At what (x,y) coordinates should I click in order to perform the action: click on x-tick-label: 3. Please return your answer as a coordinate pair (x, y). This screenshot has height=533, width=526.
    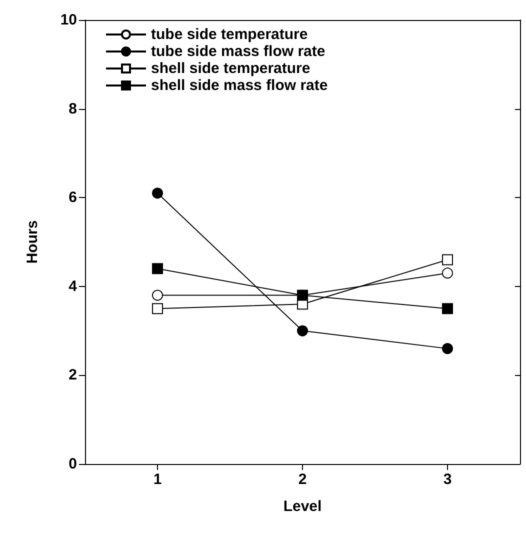
    Looking at the image, I should click on (447, 479).